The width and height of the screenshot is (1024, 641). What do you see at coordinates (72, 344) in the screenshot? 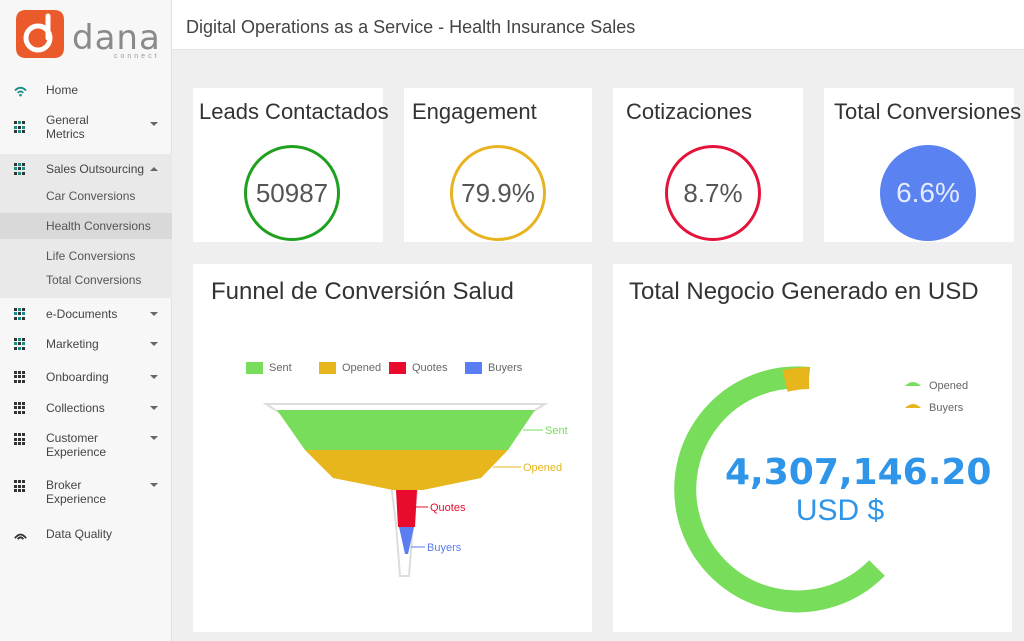
I see `sidebar-item-label: Marketing` at bounding box center [72, 344].